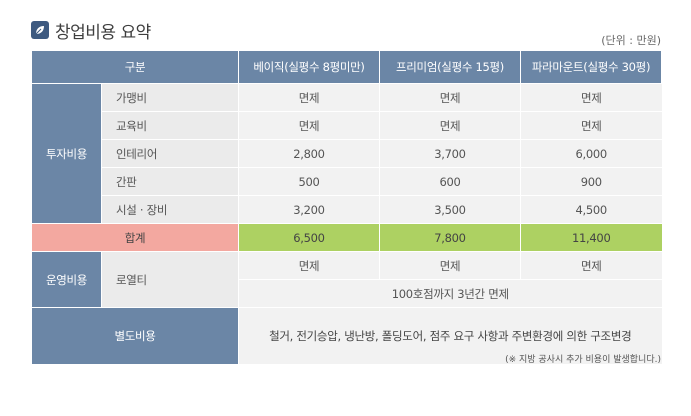  Describe the element at coordinates (450, 293) in the screenshot. I see `royalty-note: 100호점까지 3년간 면제` at that location.